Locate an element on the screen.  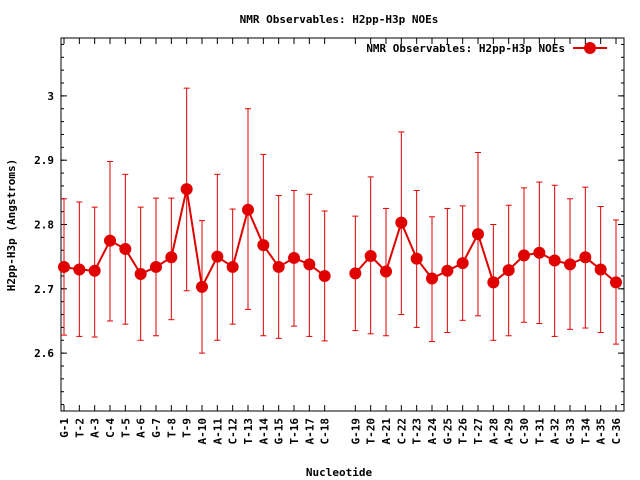
y-tick-label: 2.7 is located at coordinates (44, 289).